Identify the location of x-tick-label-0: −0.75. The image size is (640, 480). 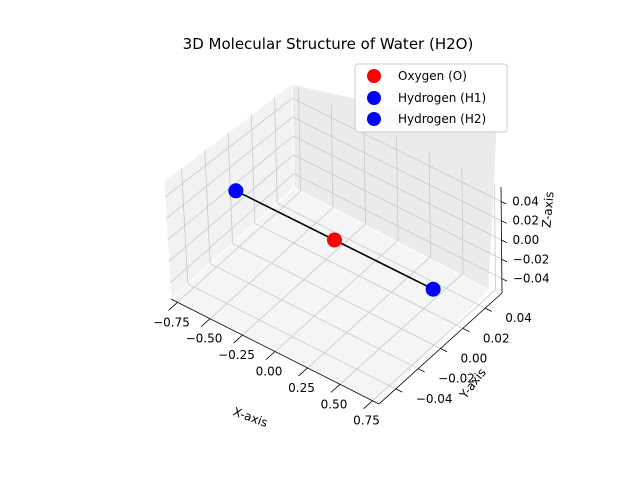
(171, 322).